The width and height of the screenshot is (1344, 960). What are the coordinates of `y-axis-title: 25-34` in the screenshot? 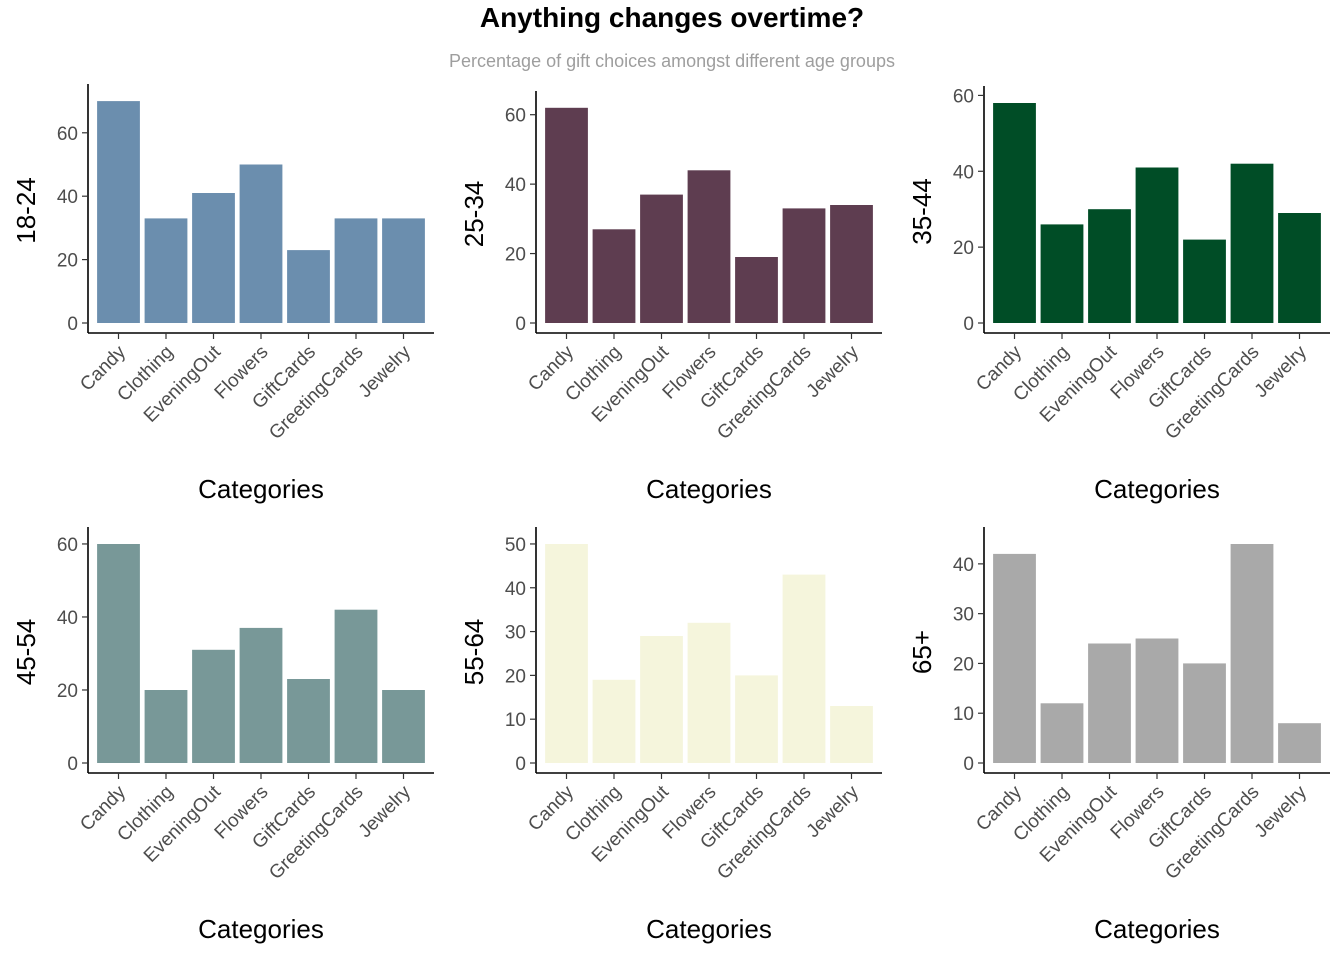 It's located at (474, 214).